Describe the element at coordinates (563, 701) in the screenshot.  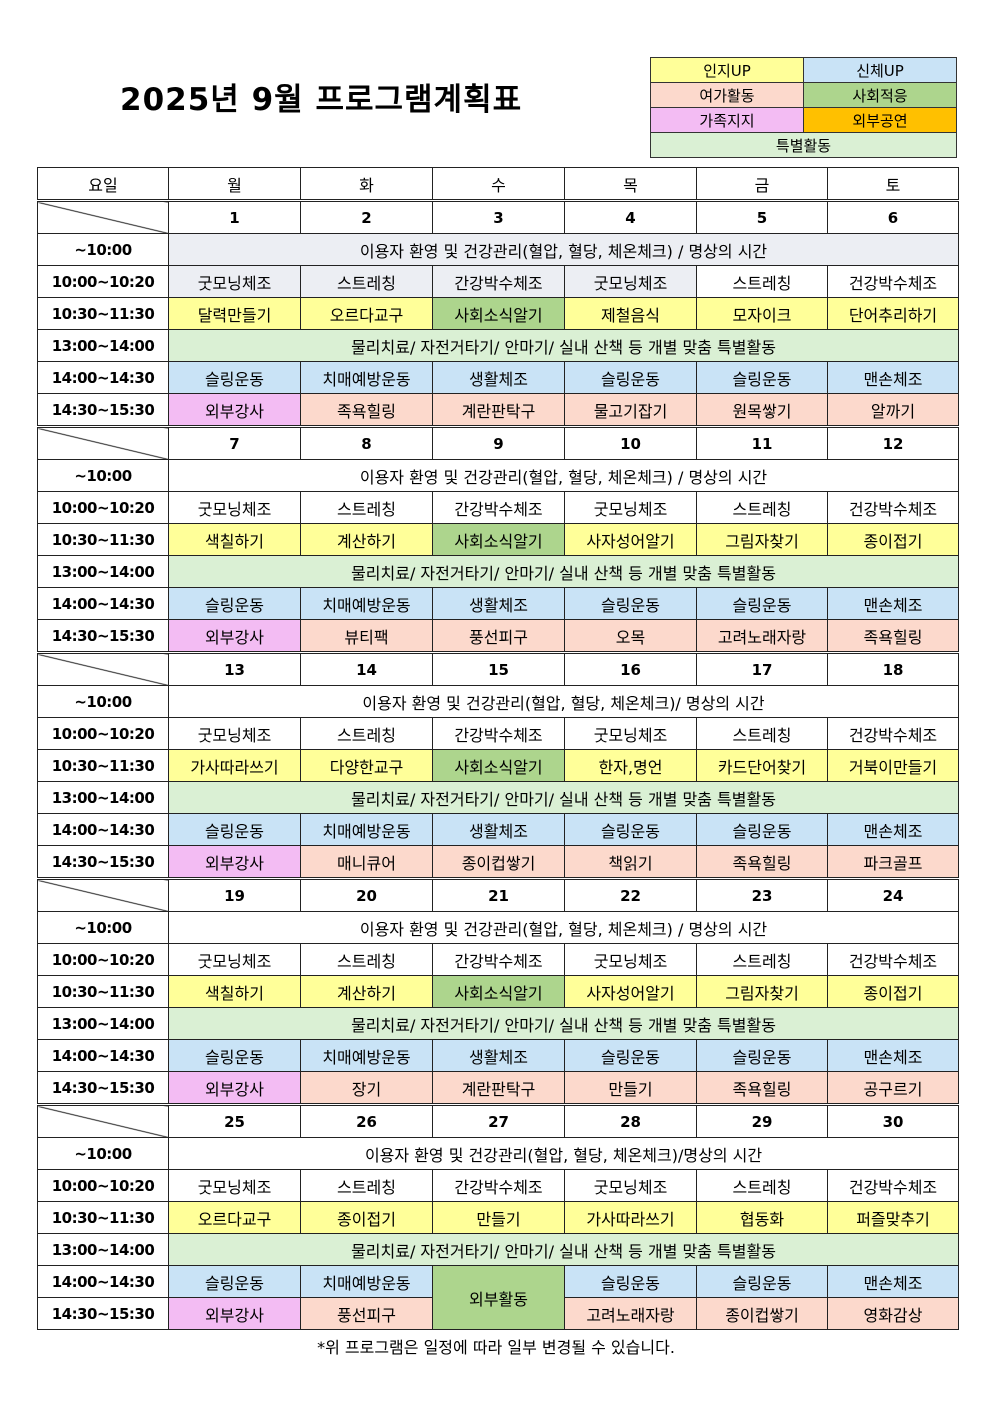
I see `greeting-activity: 이용자 환영 및 건강관리(혈압, 혈당, 체온체크)/ 명상의 시간` at that location.